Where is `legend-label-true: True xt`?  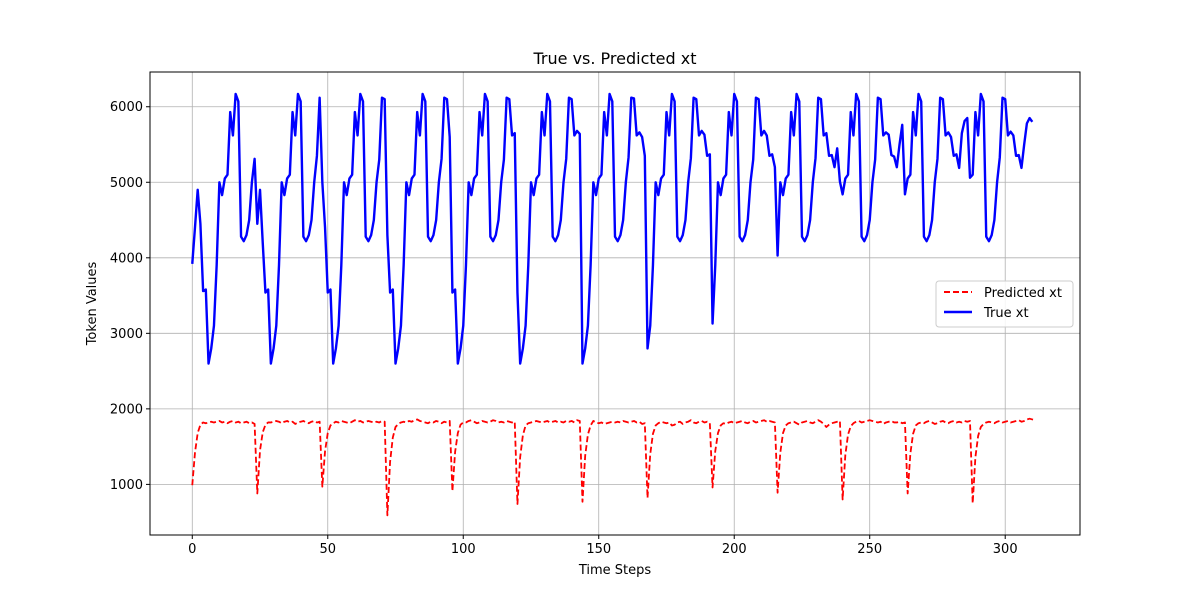
legend-label-true: True xt is located at coordinates (1006, 313).